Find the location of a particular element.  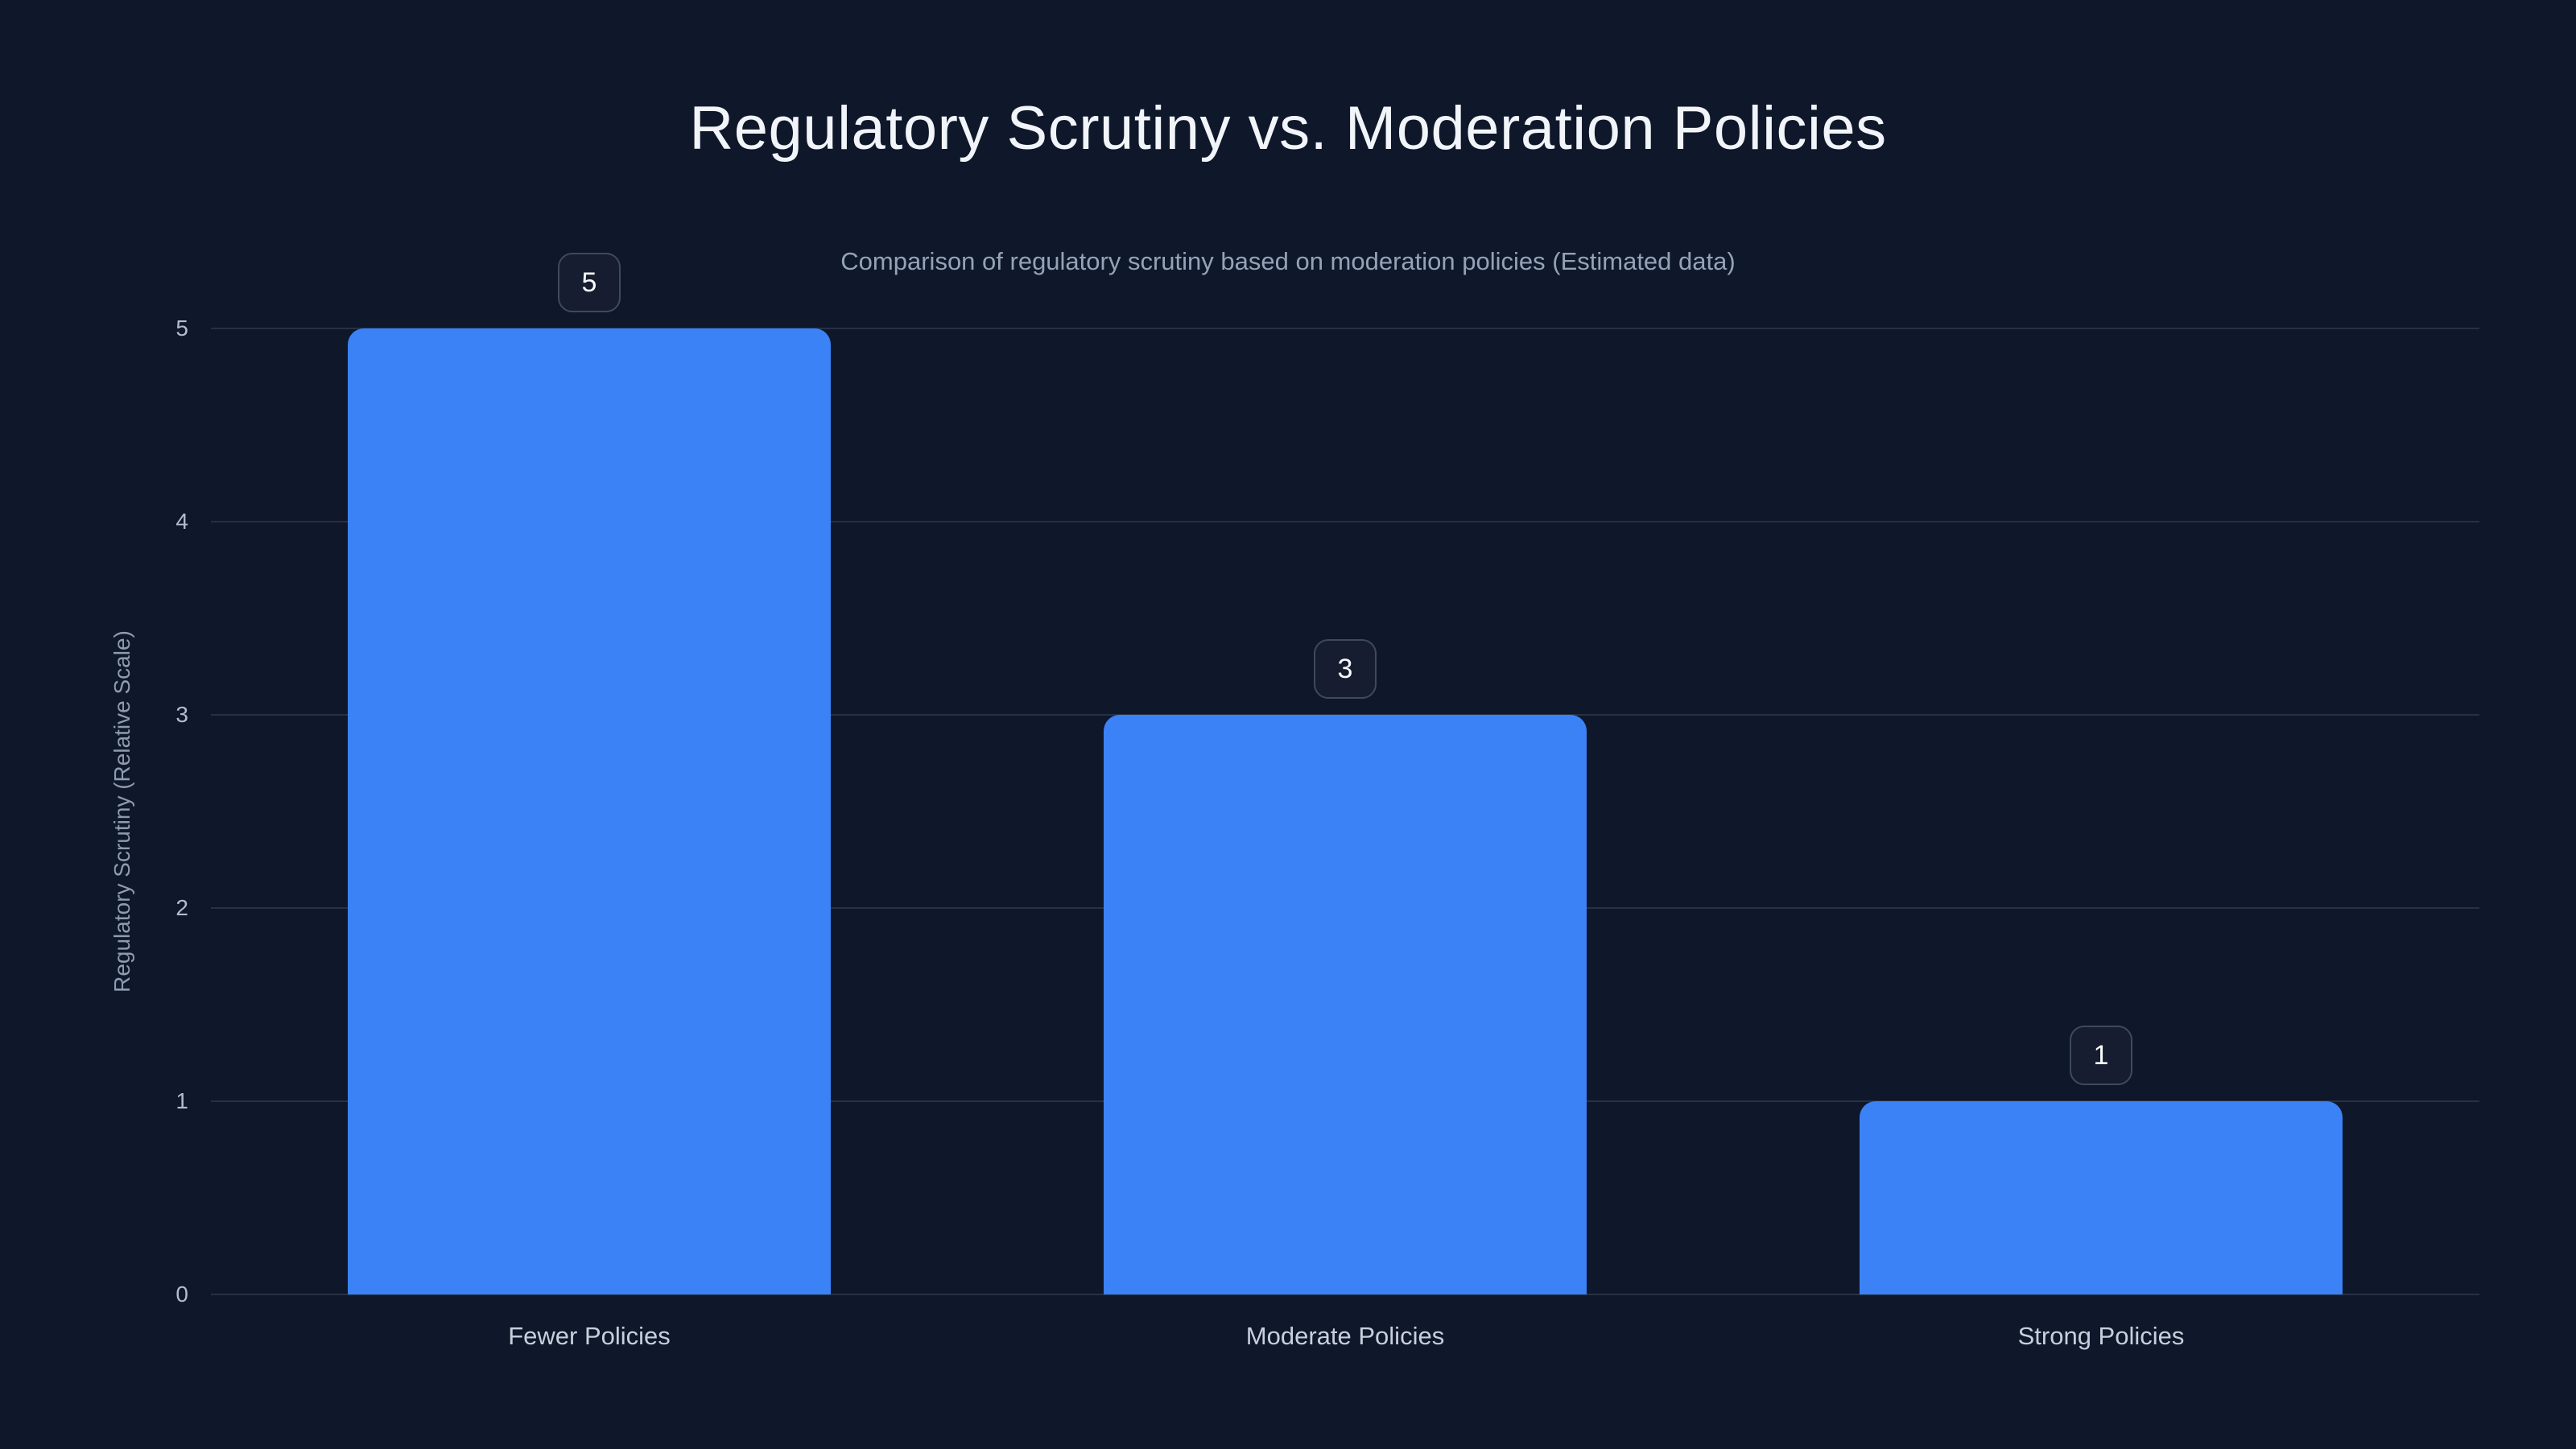

y-tick-label-0: 0 is located at coordinates (181, 1294).